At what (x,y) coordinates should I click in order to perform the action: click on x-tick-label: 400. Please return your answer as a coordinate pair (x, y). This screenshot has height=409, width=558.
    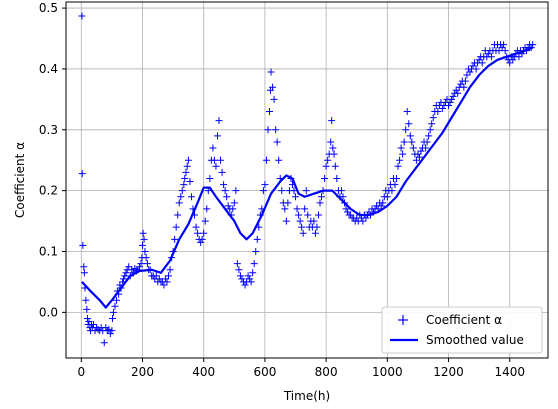
    Looking at the image, I should click on (203, 372).